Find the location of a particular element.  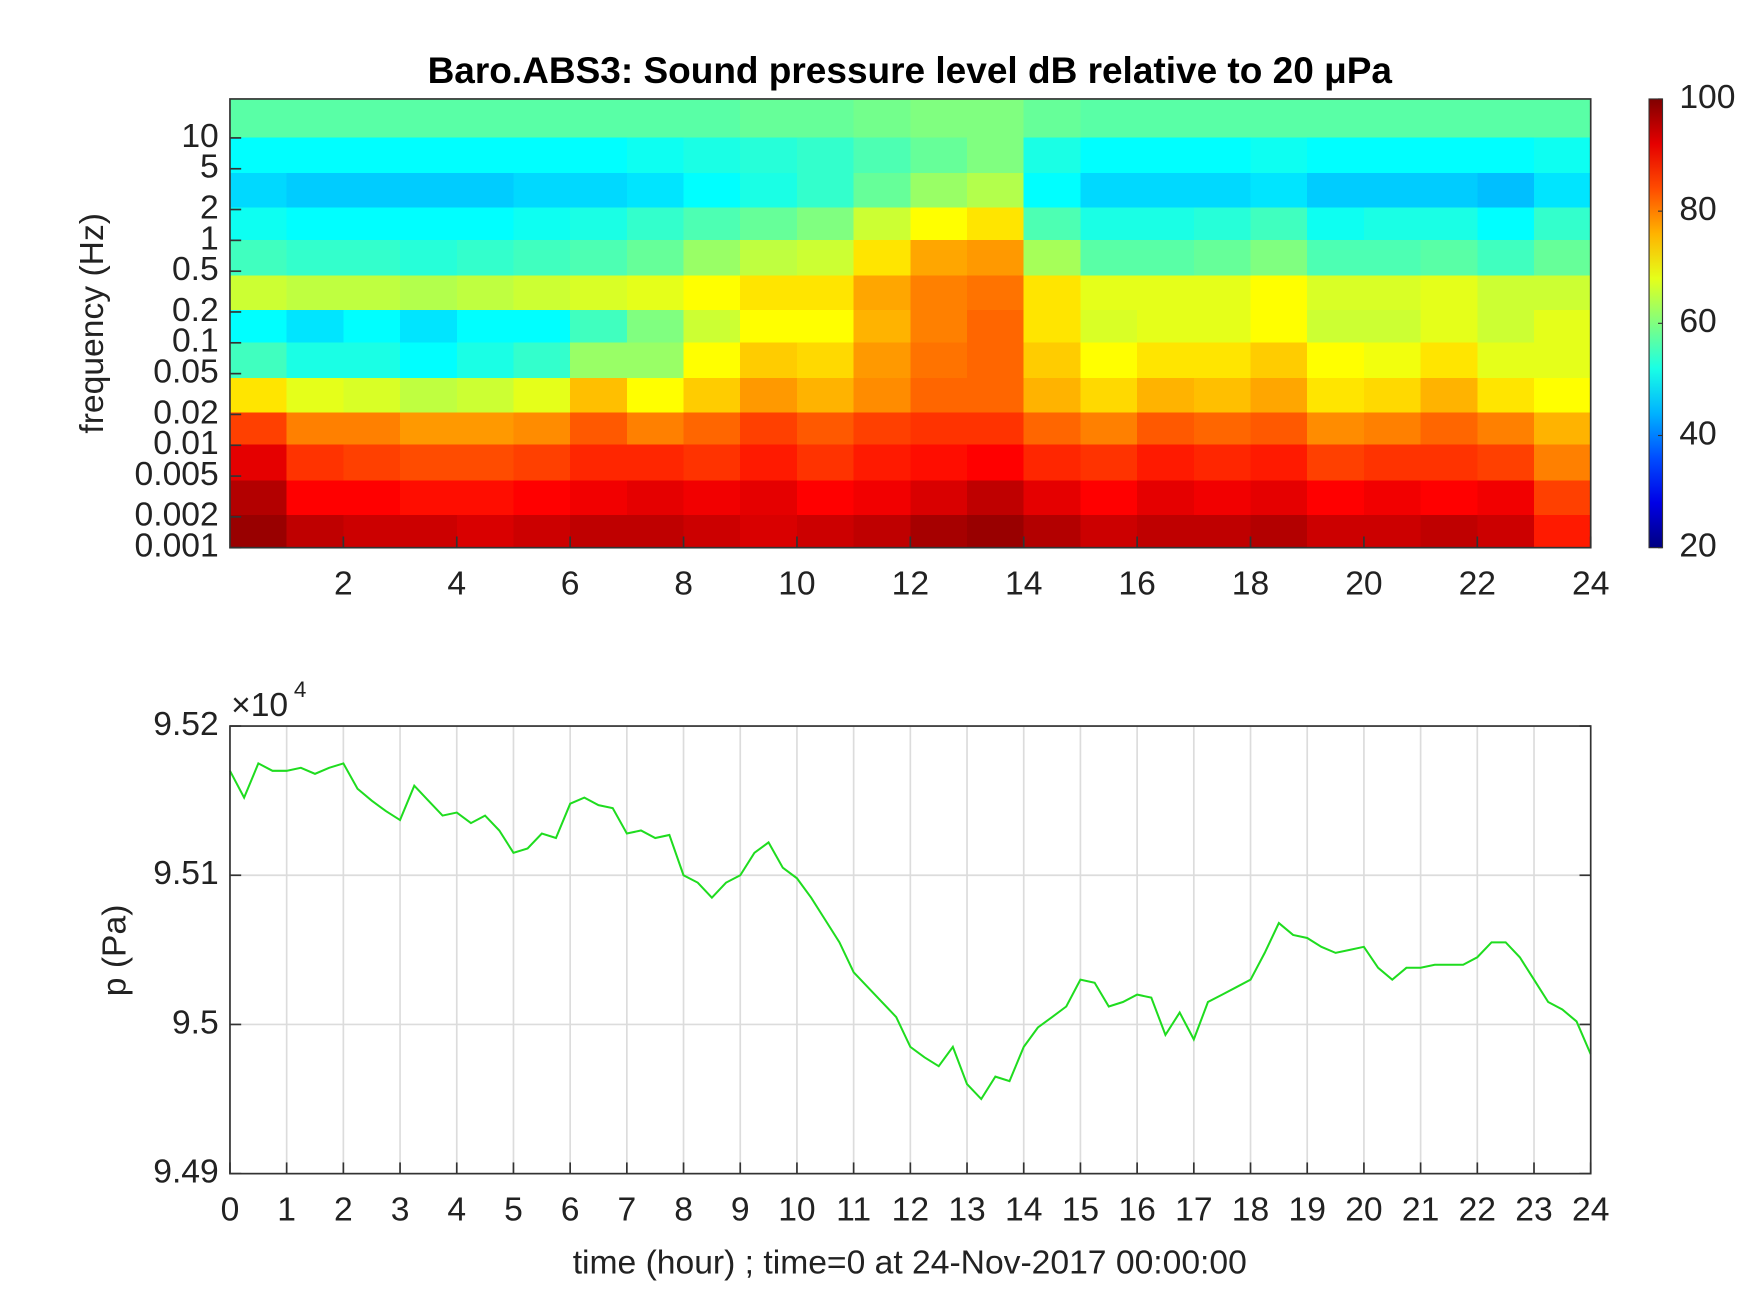

offset-exponent: 4 is located at coordinates (300, 689).